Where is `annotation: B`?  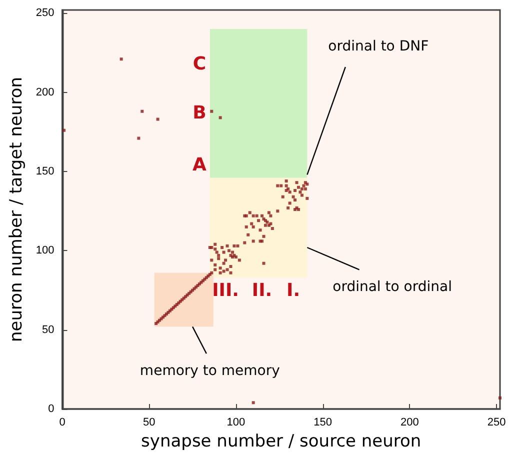
annotation: B is located at coordinates (199, 113).